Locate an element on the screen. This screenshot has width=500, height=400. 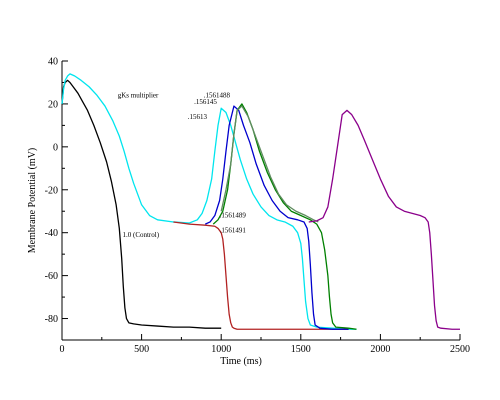
y-tick-label: -40 is located at coordinates (51, 233).